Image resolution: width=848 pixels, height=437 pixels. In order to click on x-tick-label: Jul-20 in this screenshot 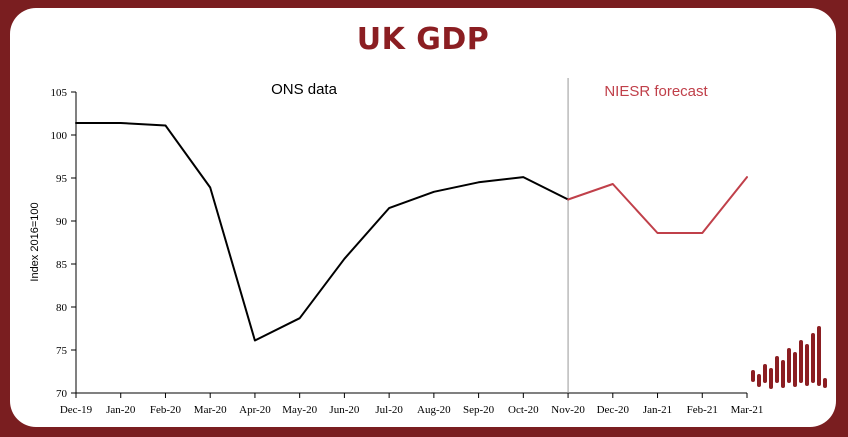, I will do `click(389, 410)`.